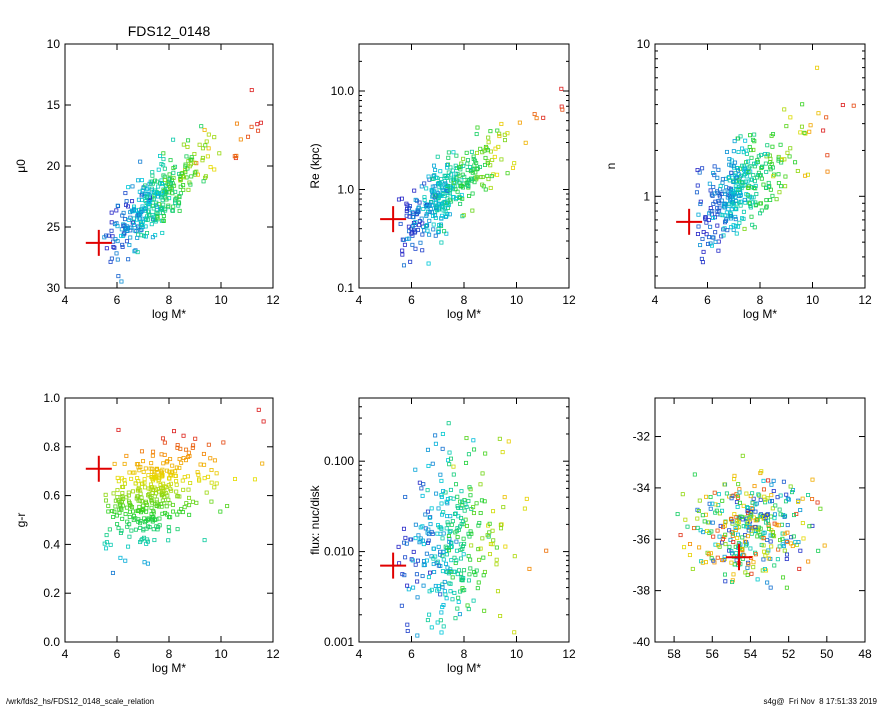  What do you see at coordinates (51, 642) in the screenshot?
I see `y-tick-label: 0.0` at bounding box center [51, 642].